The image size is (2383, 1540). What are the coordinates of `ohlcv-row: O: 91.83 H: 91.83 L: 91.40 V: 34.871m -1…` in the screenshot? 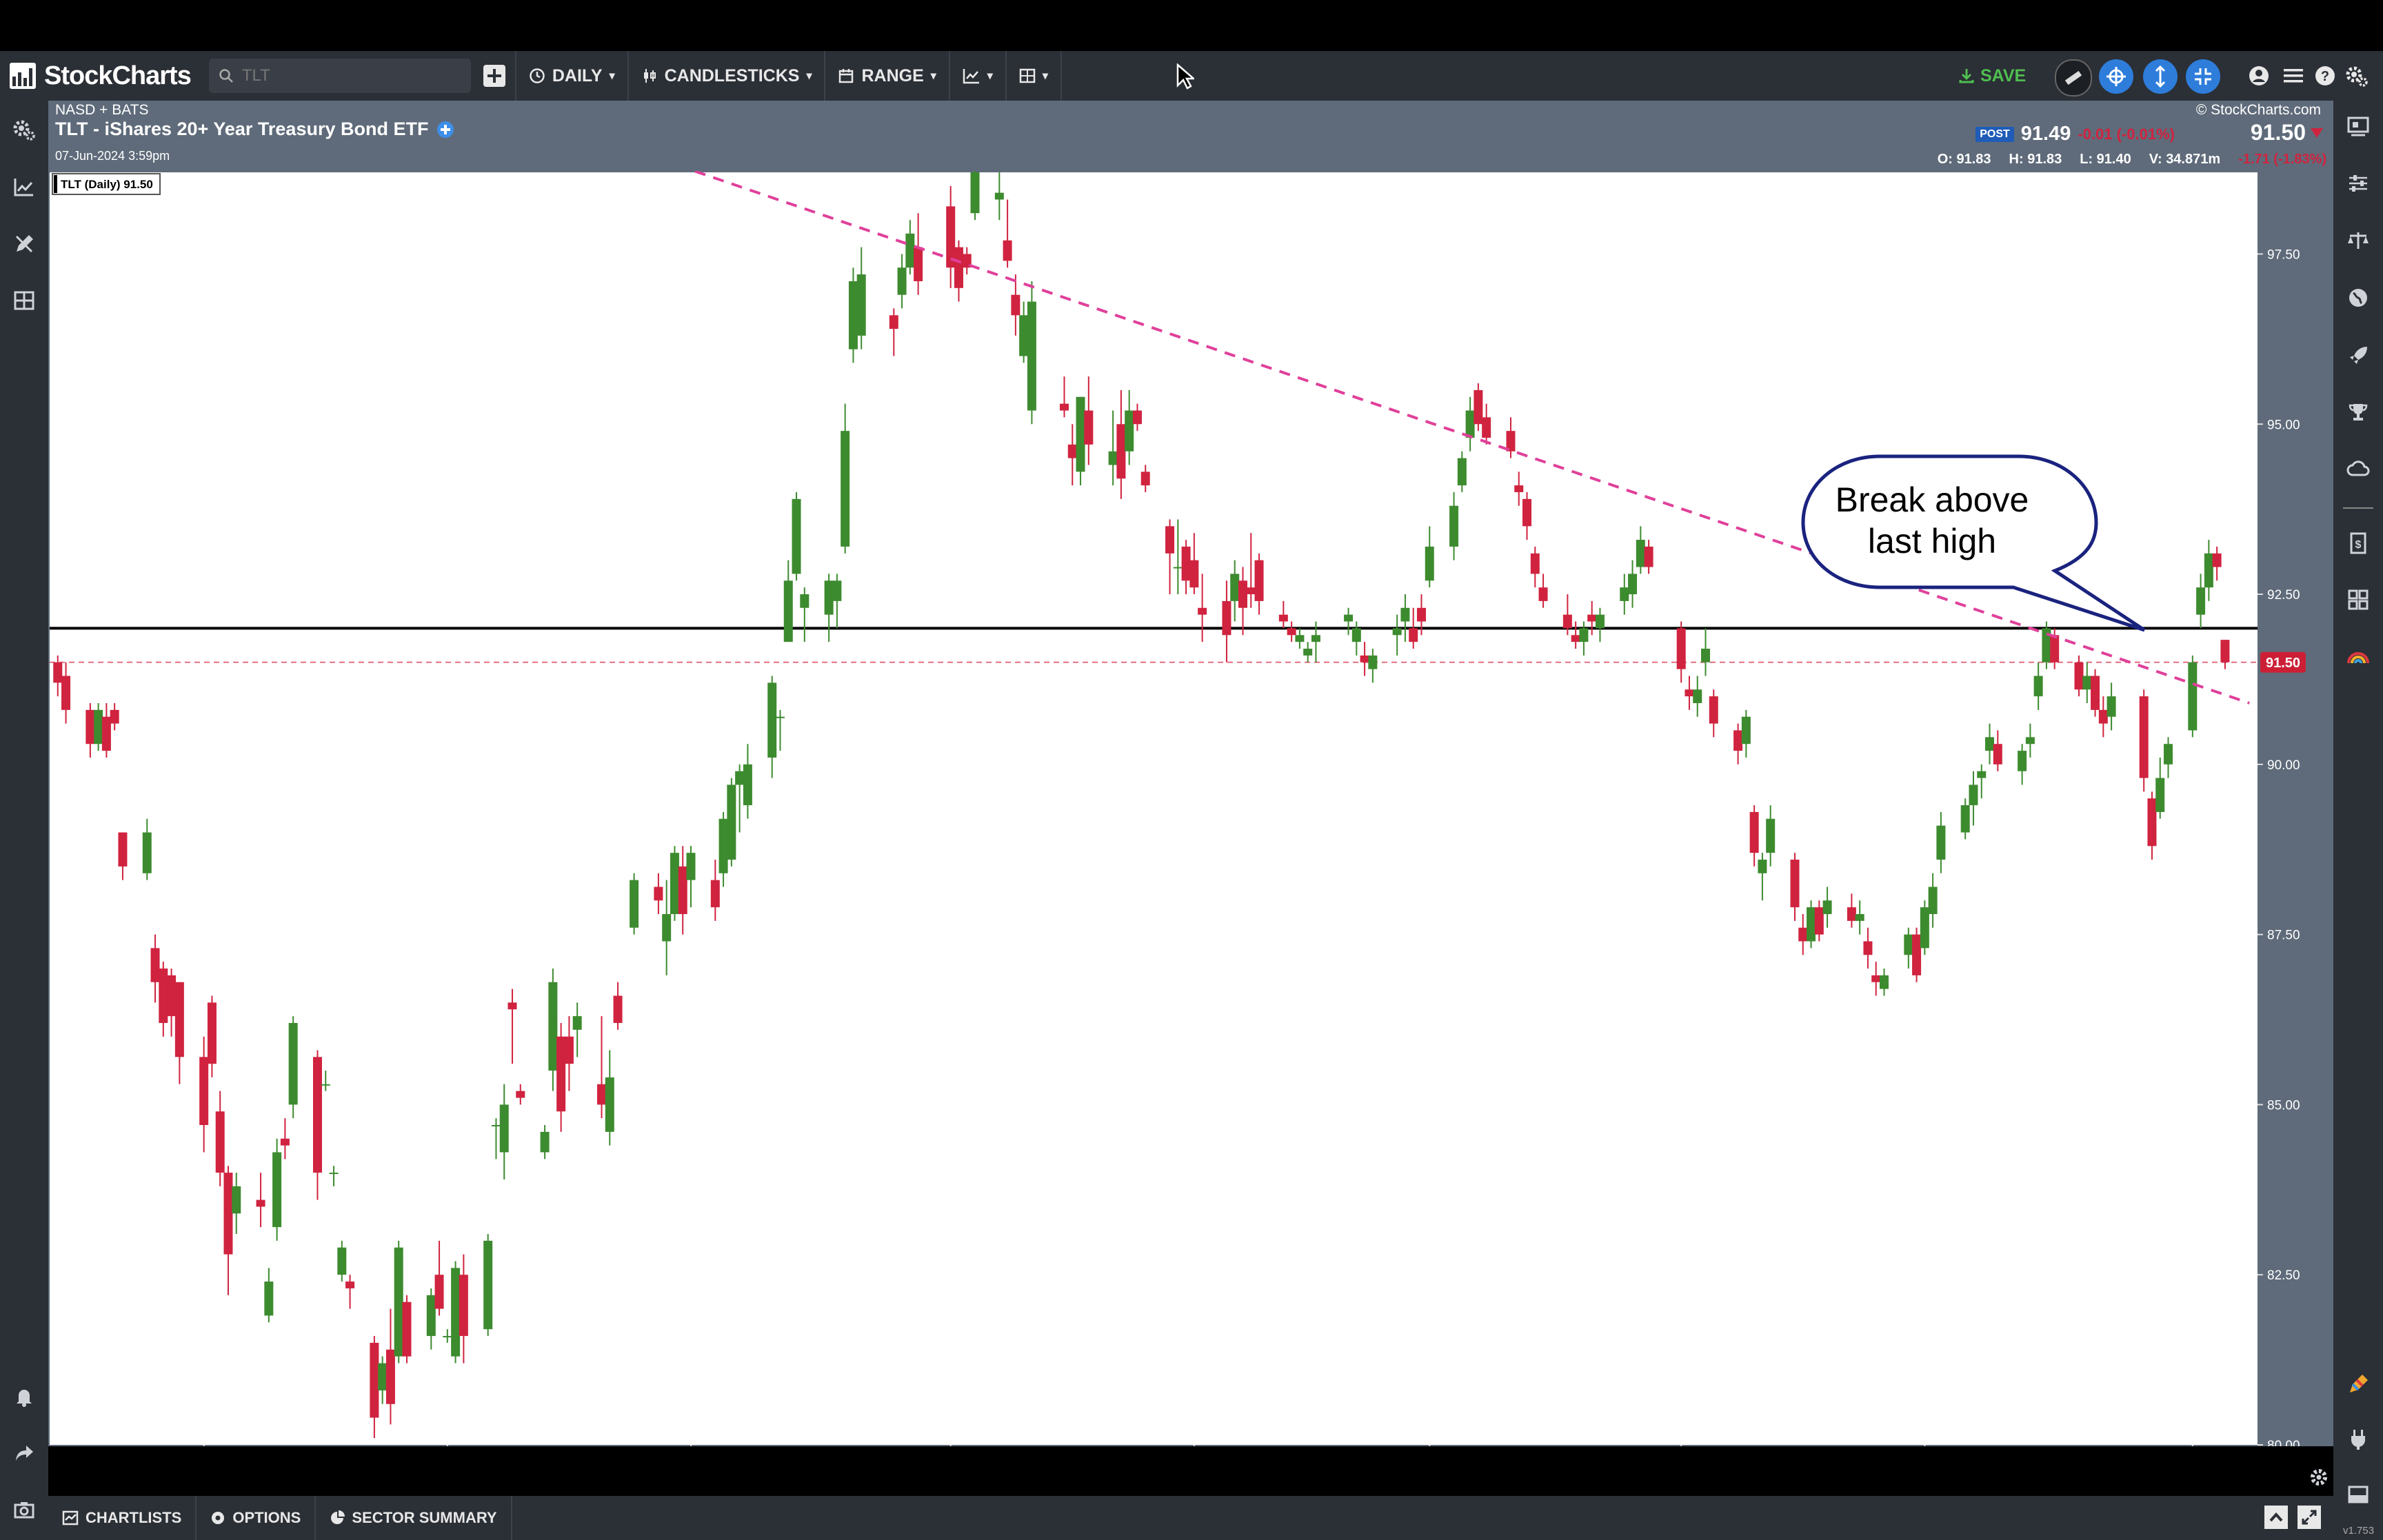 It's located at (2132, 160).